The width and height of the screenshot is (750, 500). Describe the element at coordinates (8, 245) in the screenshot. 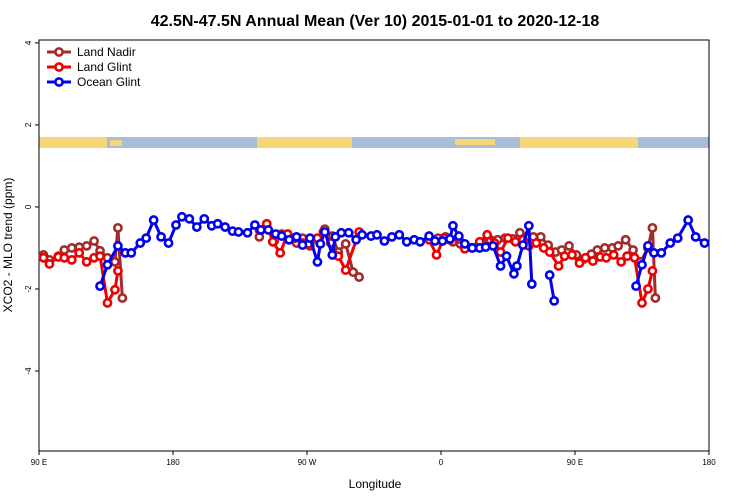

I see `y-axis-label: XCO2 - MLO trend (ppm)` at that location.